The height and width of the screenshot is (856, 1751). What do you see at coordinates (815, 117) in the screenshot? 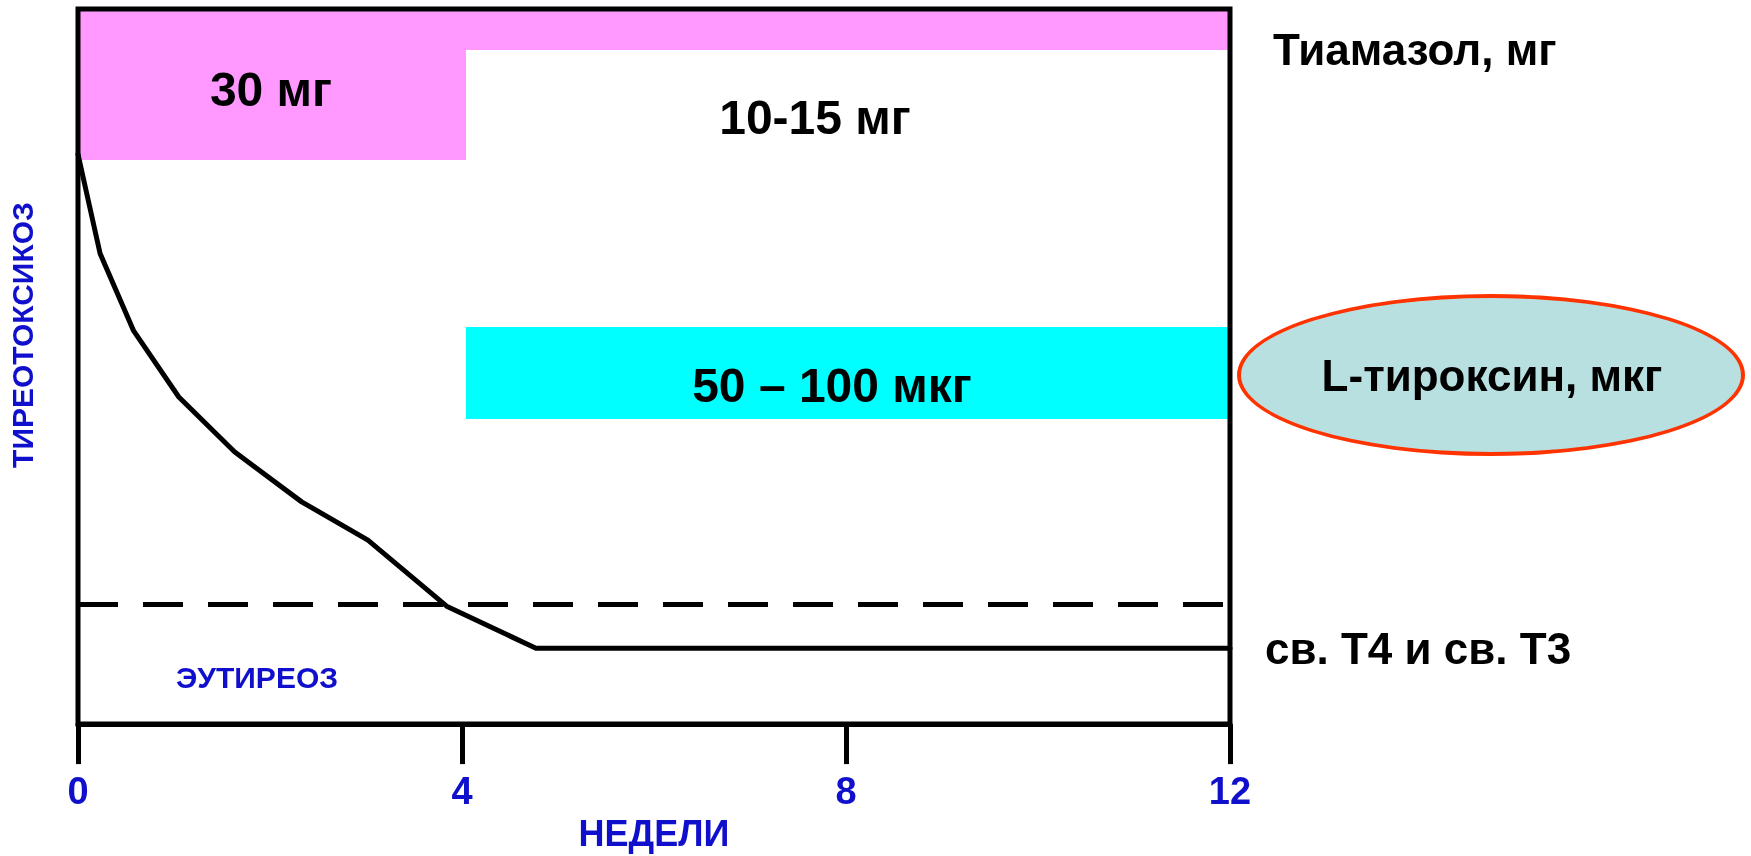
I see `text: 10-15 мг` at bounding box center [815, 117].